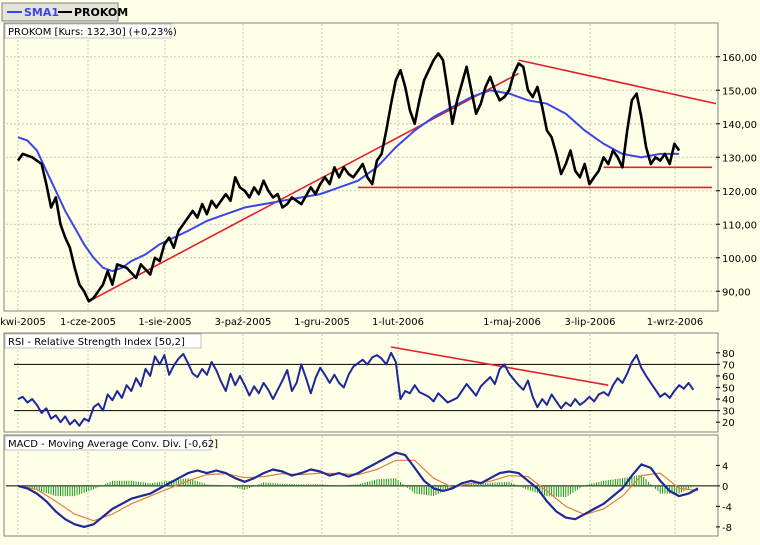 This screenshot has width=760, height=545. What do you see at coordinates (728, 423) in the screenshot?
I see `y-tick-label: 20` at bounding box center [728, 423].